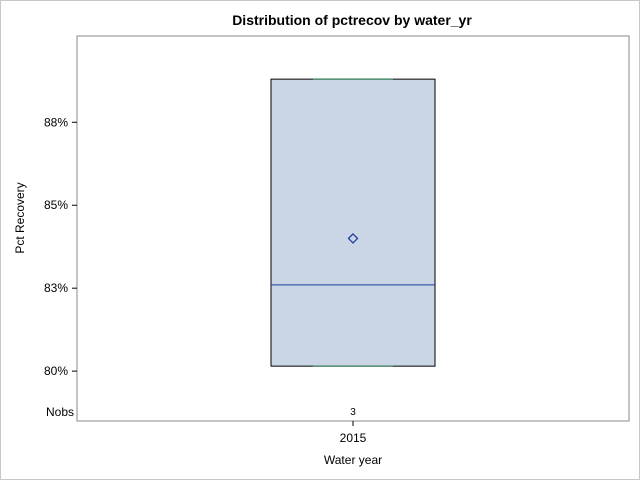 The height and width of the screenshot is (484, 640). Describe the element at coordinates (353, 438) in the screenshot. I see `x-tick-label: 2015` at that location.